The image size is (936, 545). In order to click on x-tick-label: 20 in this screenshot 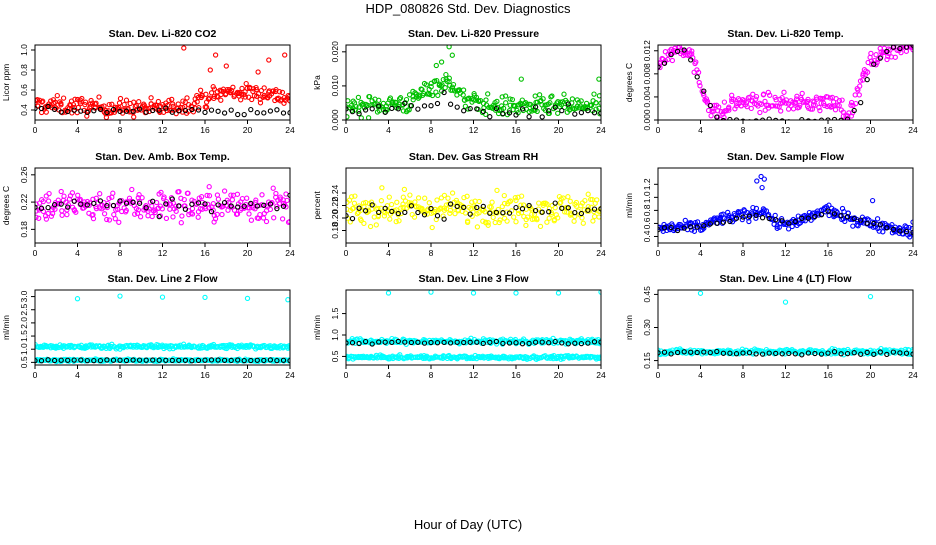, I will do `click(871, 253)`.